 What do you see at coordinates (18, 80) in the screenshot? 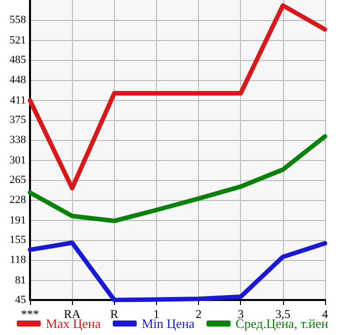
I see `y-tick-label: 448` at bounding box center [18, 80].